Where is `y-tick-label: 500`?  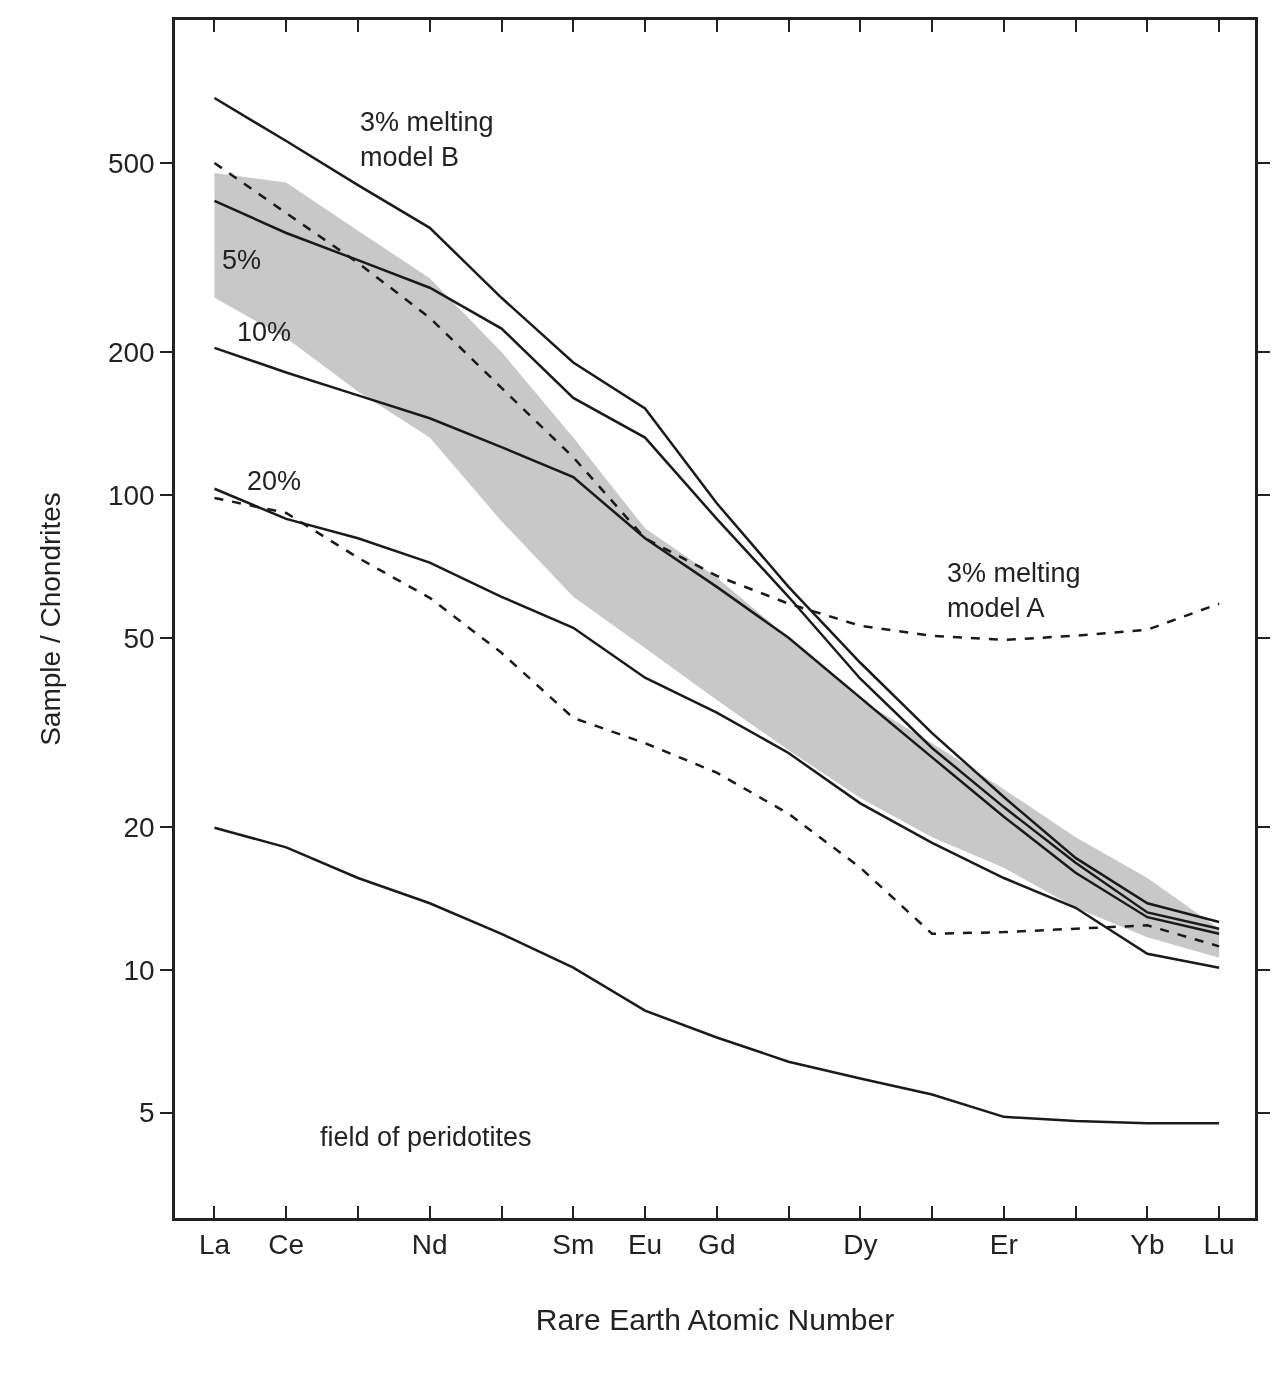
y-tick-label: 500 is located at coordinates (131, 163).